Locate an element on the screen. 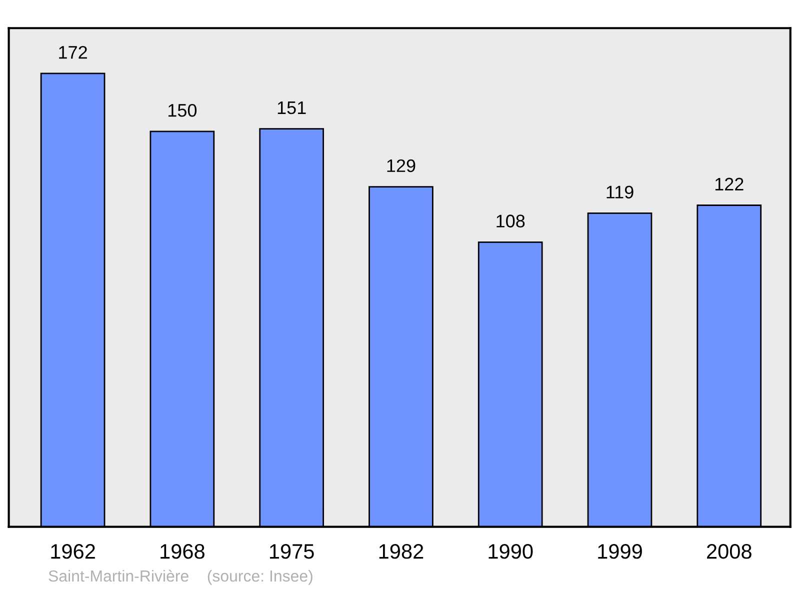 The image size is (800, 598). x-tick-label: 1990 is located at coordinates (510, 551).